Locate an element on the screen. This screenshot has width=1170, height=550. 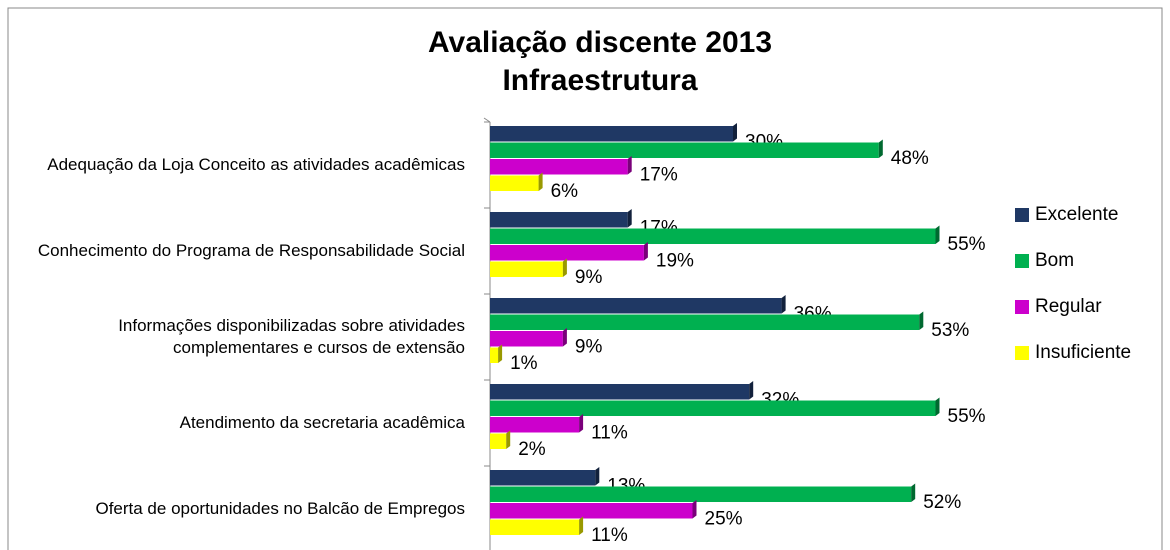
value-label: 1% is located at coordinates (524, 363).